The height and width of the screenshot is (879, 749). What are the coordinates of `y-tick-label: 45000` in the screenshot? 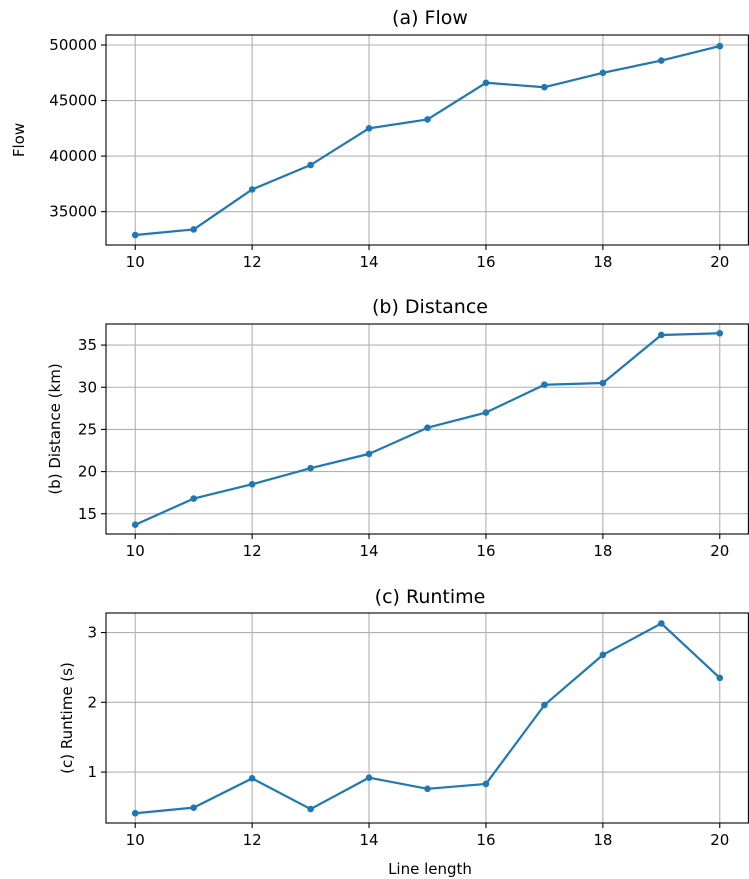 It's located at (73, 101).